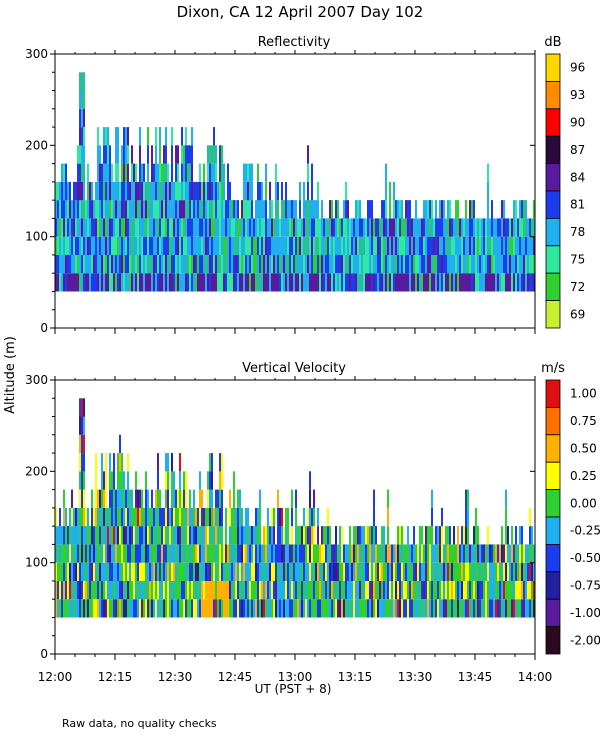 The width and height of the screenshot is (600, 750). I want to click on x-tick-label: 13:15, so click(355, 677).